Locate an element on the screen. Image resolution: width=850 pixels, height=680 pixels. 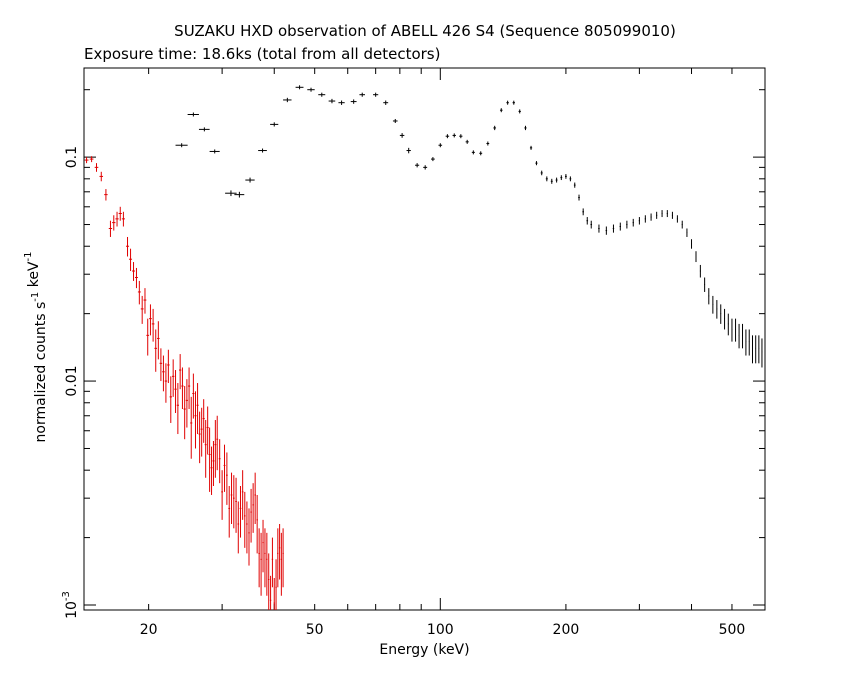
x-tick-label: 20 is located at coordinates (149, 630).